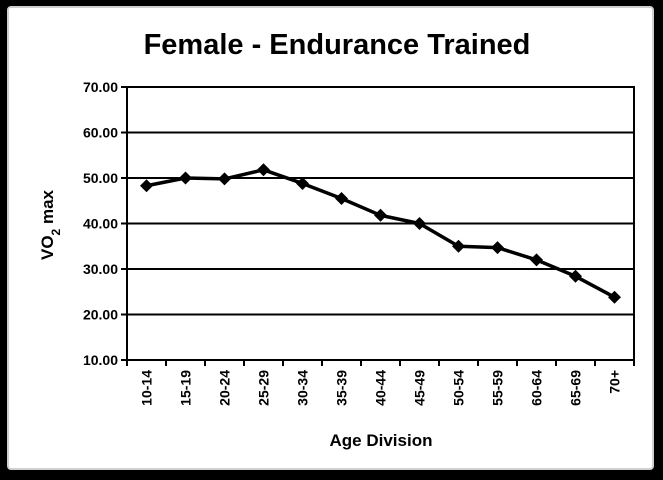 The width and height of the screenshot is (663, 480). I want to click on x-tick-label: 60-64, so click(537, 388).